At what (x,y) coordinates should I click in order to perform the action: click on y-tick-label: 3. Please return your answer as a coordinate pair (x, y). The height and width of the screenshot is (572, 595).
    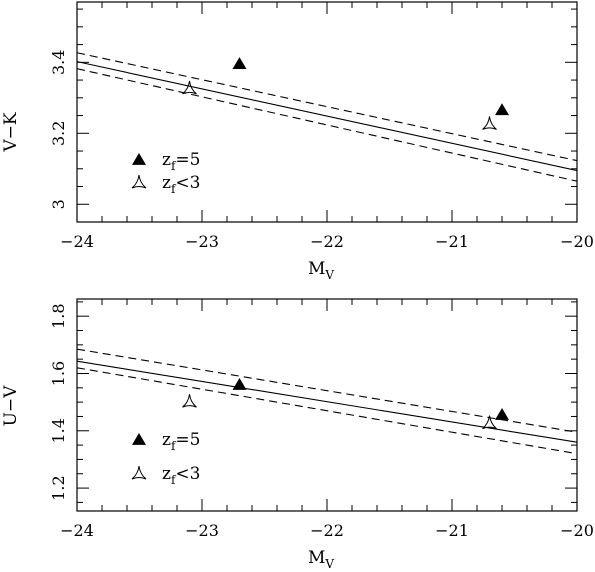
    Looking at the image, I should click on (58, 204).